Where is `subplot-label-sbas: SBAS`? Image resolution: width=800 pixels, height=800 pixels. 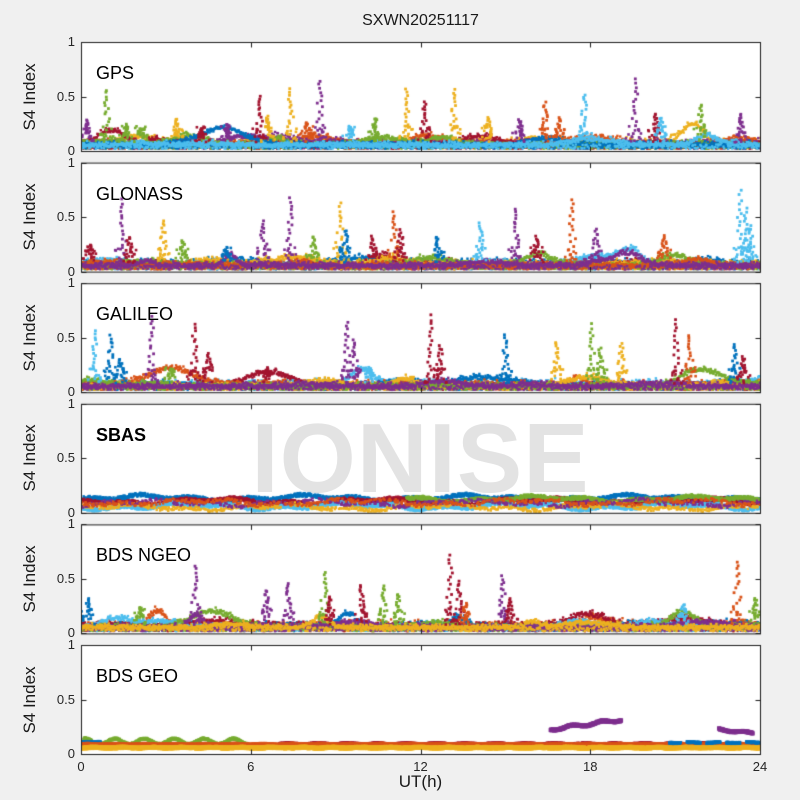
subplot-label-sbas: SBAS is located at coordinates (121, 434).